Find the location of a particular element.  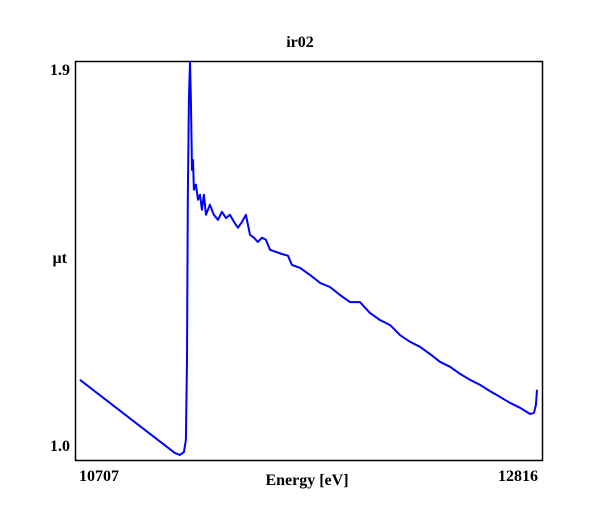

y-tick-label-min: 1.0 is located at coordinates (60, 446).